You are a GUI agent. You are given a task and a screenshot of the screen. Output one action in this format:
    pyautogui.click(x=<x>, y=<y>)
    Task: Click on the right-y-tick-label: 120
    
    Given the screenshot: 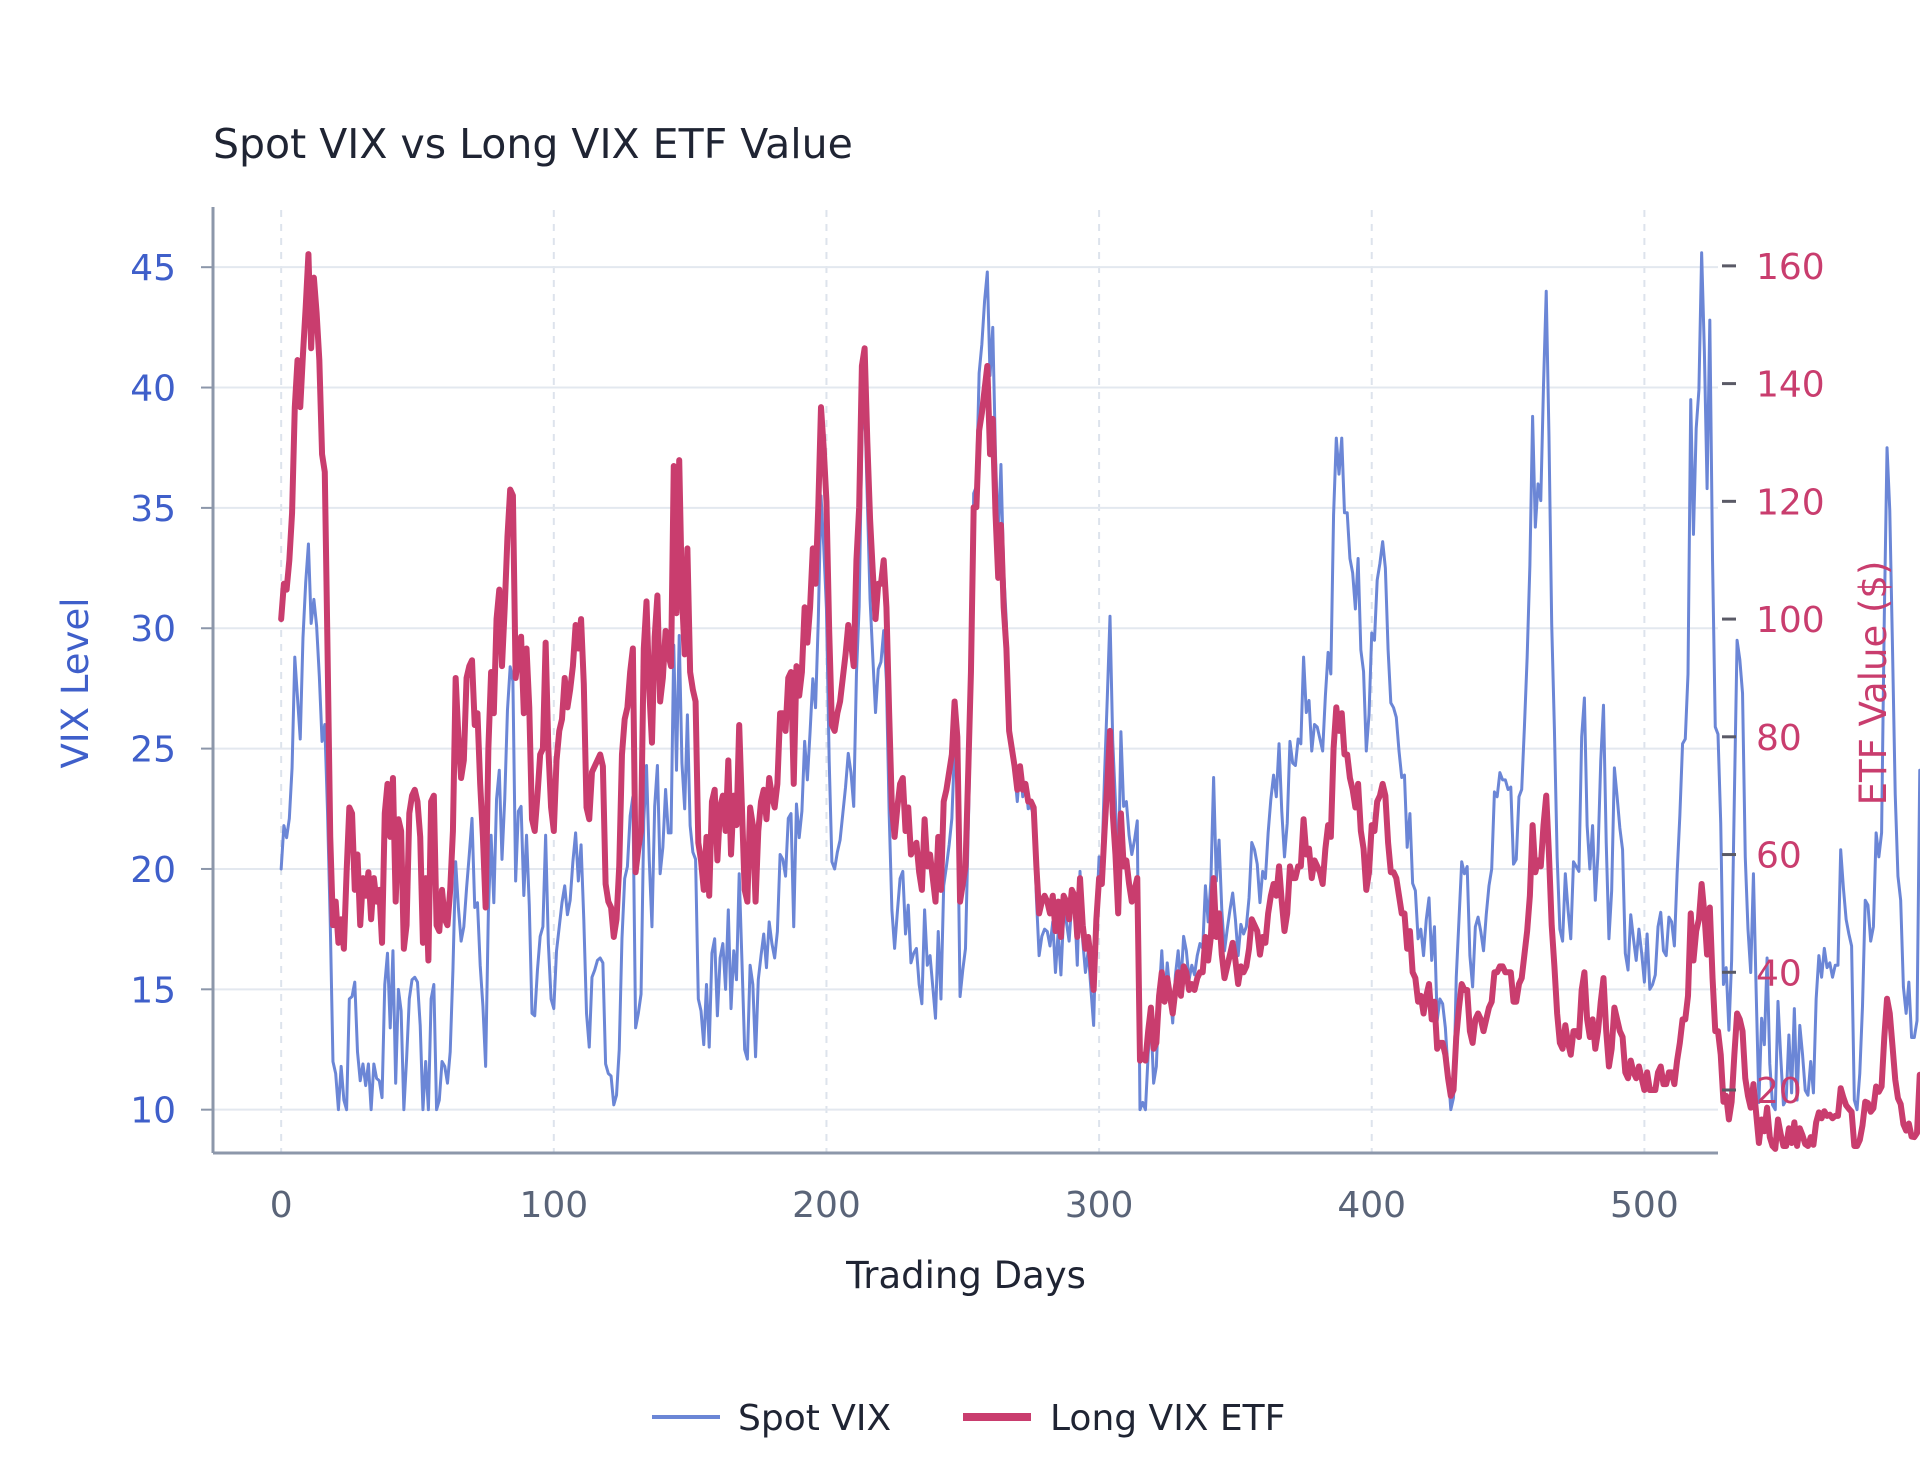 What is the action you would take?
    pyautogui.click(x=1790, y=502)
    